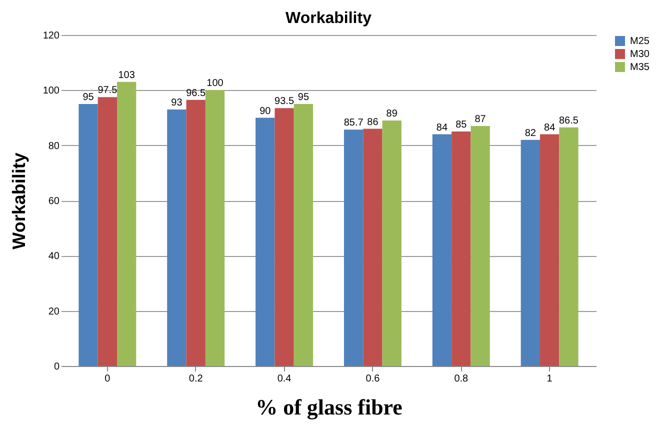  What do you see at coordinates (196, 379) in the screenshot?
I see `x-tick-label: 0.2` at bounding box center [196, 379].